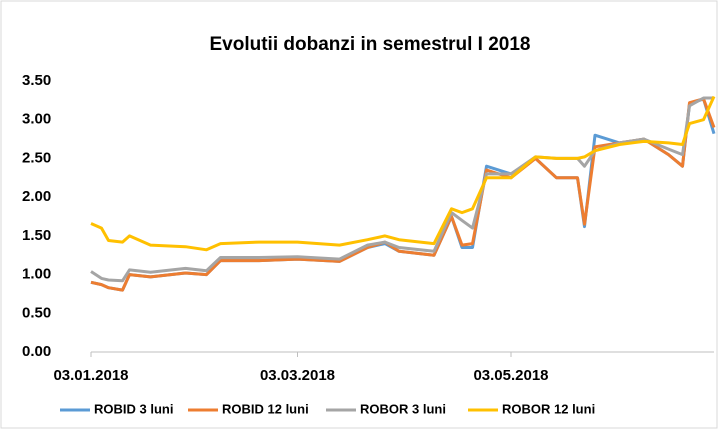 The image size is (718, 429). What do you see at coordinates (36, 351) in the screenshot?
I see `y-tick-label: 0.00` at bounding box center [36, 351].